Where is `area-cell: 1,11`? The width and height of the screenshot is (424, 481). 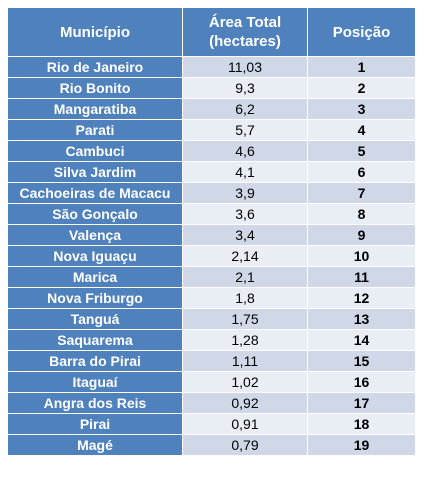
area-cell: 1,11 is located at coordinates (245, 361).